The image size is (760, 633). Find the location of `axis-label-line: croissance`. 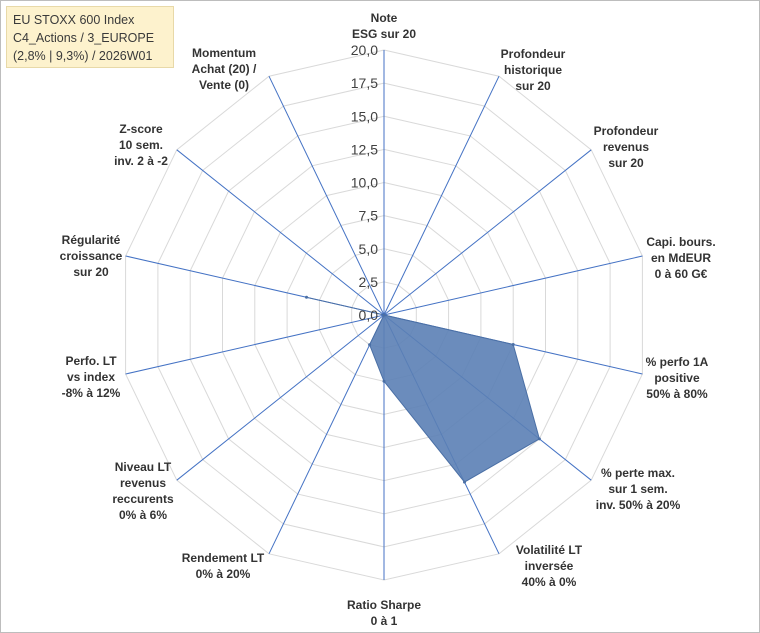

axis-label-line: croissance is located at coordinates (91, 256).